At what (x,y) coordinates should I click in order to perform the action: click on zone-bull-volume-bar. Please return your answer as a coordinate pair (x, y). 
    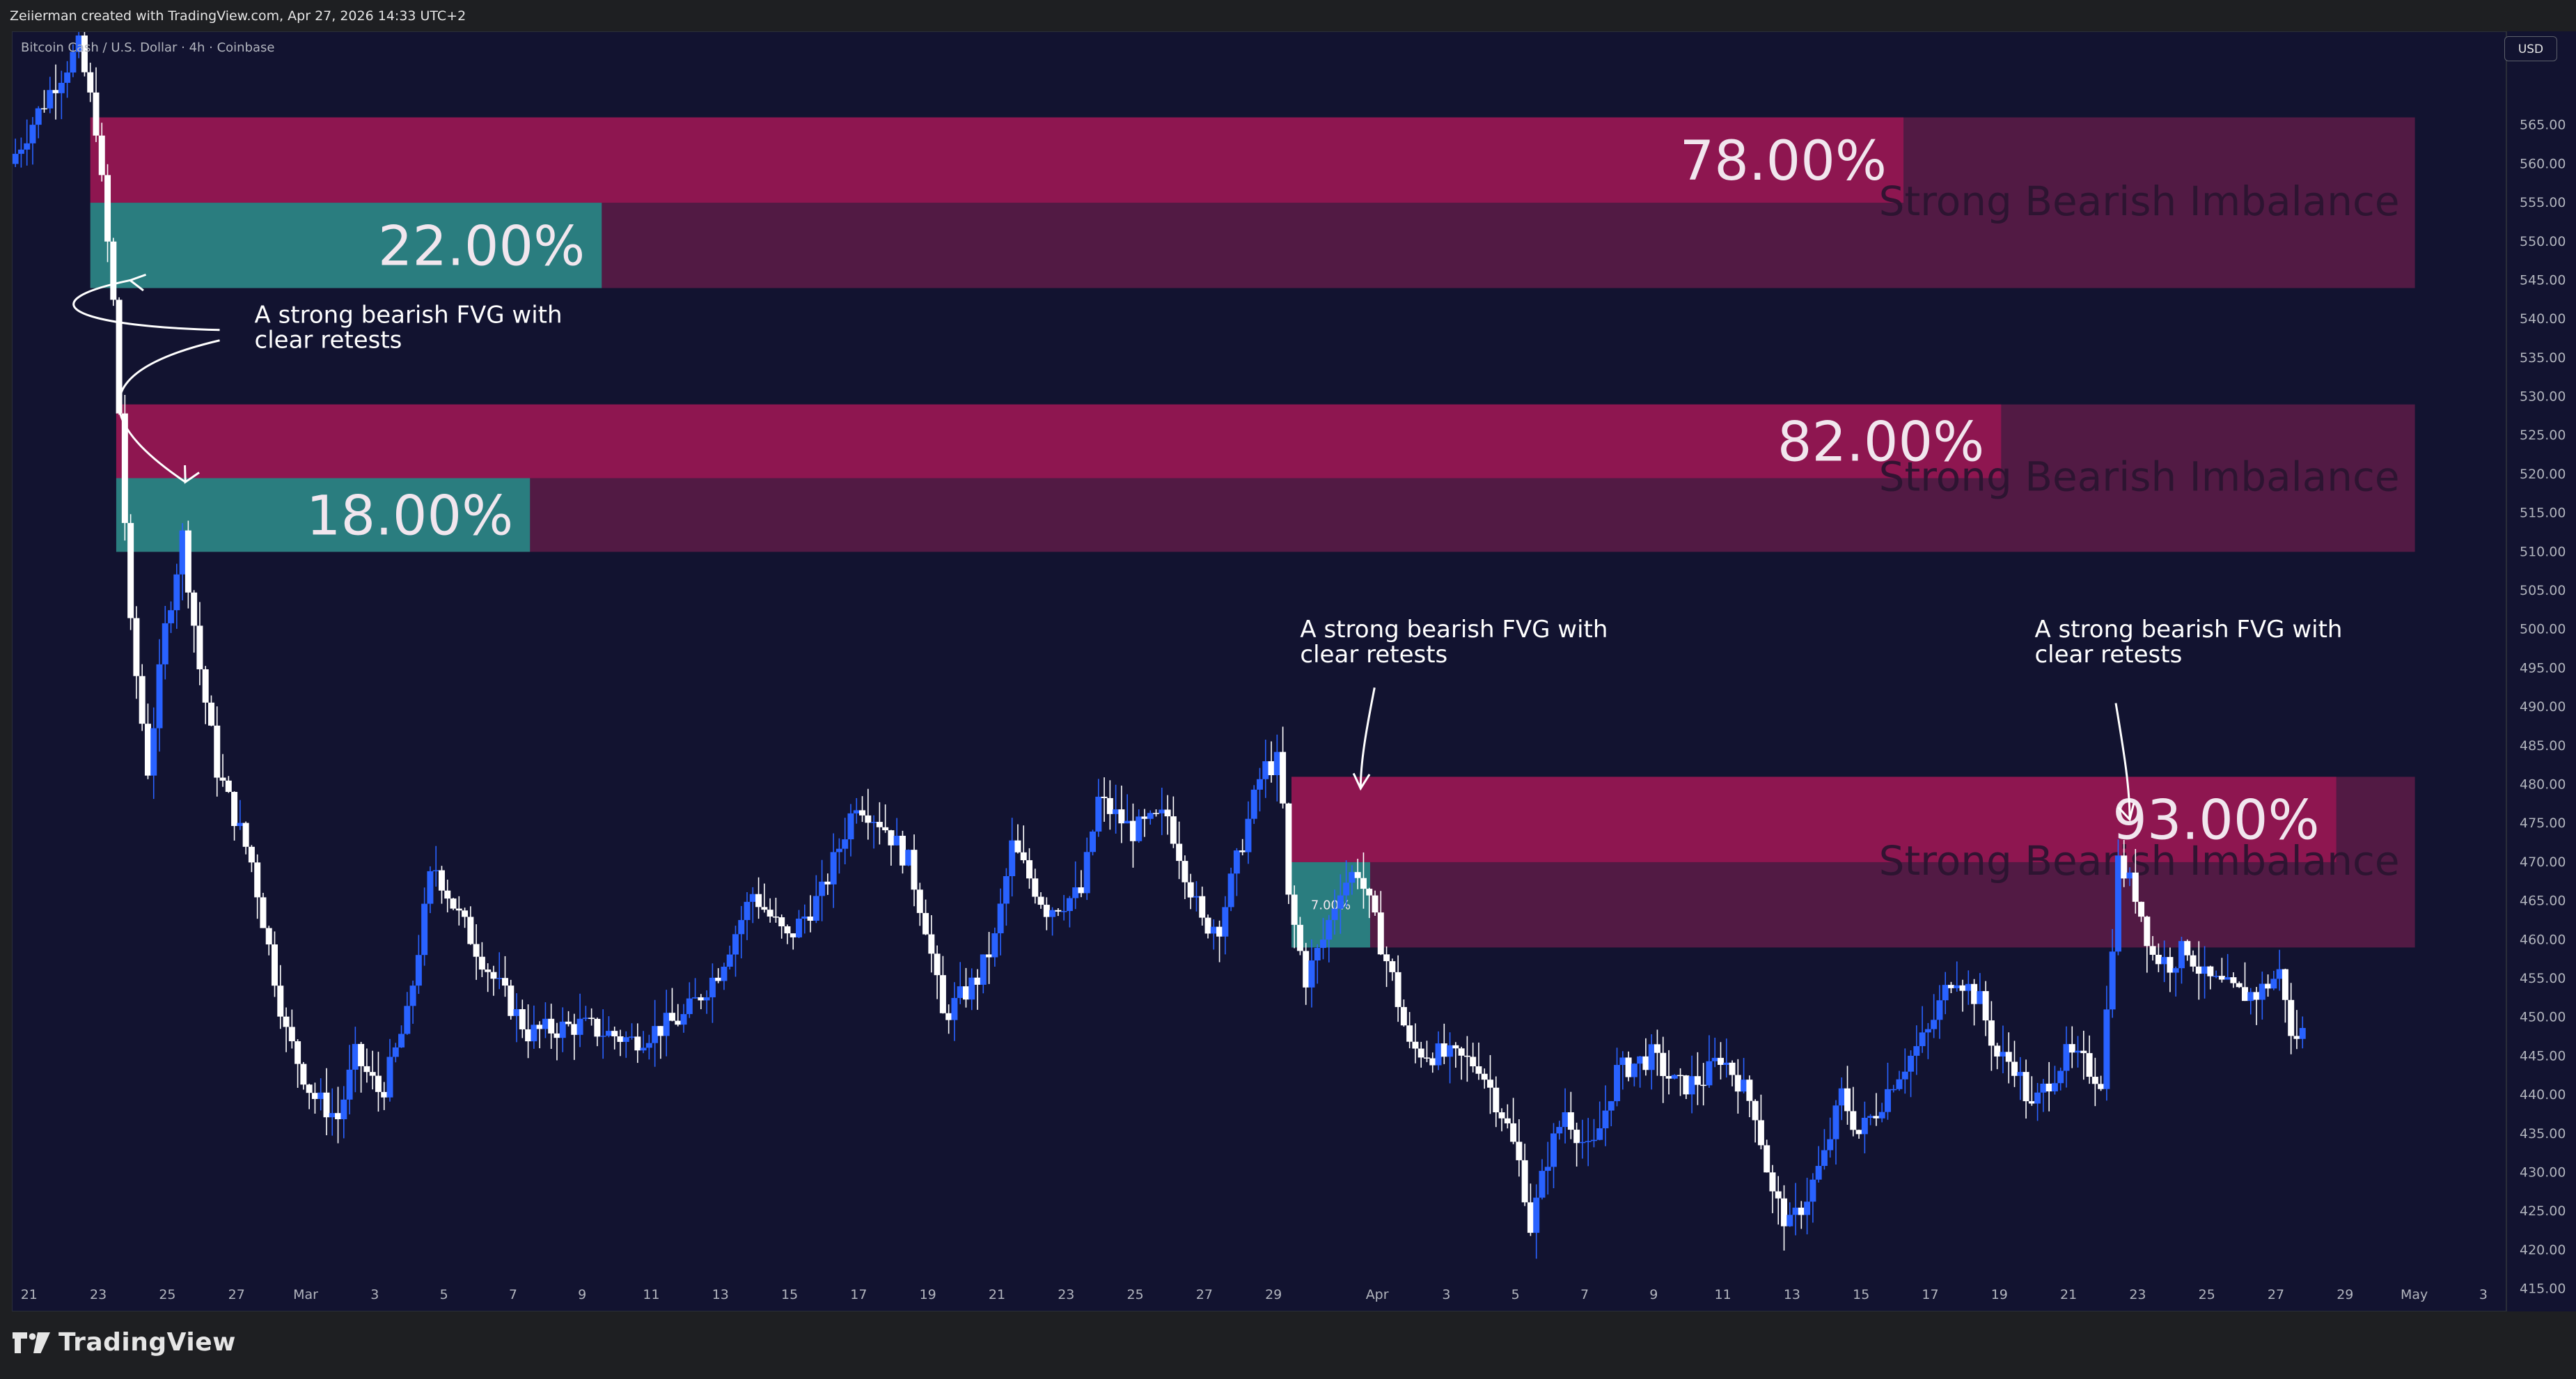
    Looking at the image, I should click on (346, 245).